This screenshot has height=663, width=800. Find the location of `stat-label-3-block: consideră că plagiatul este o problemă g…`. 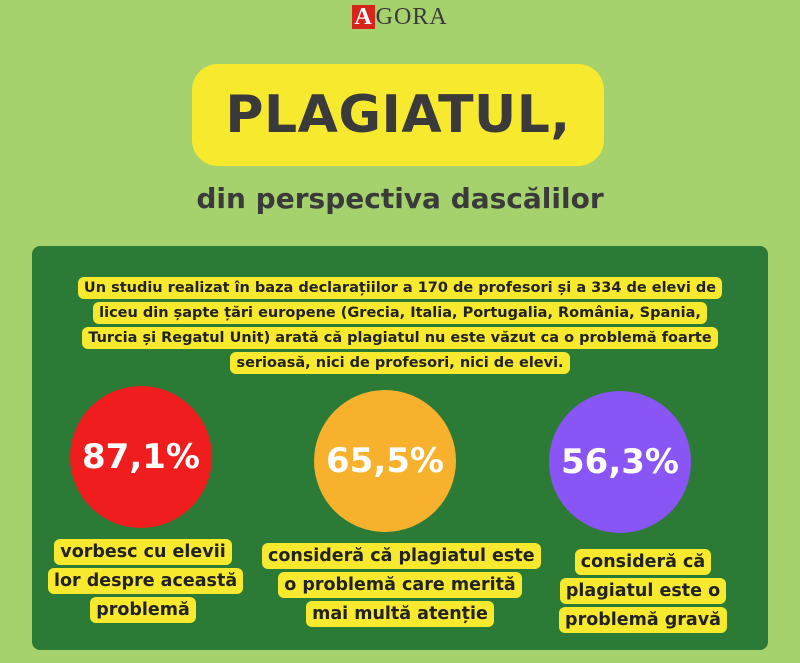

stat-label-3-block: consideră că plagiatul este o problemă g… is located at coordinates (643, 591).